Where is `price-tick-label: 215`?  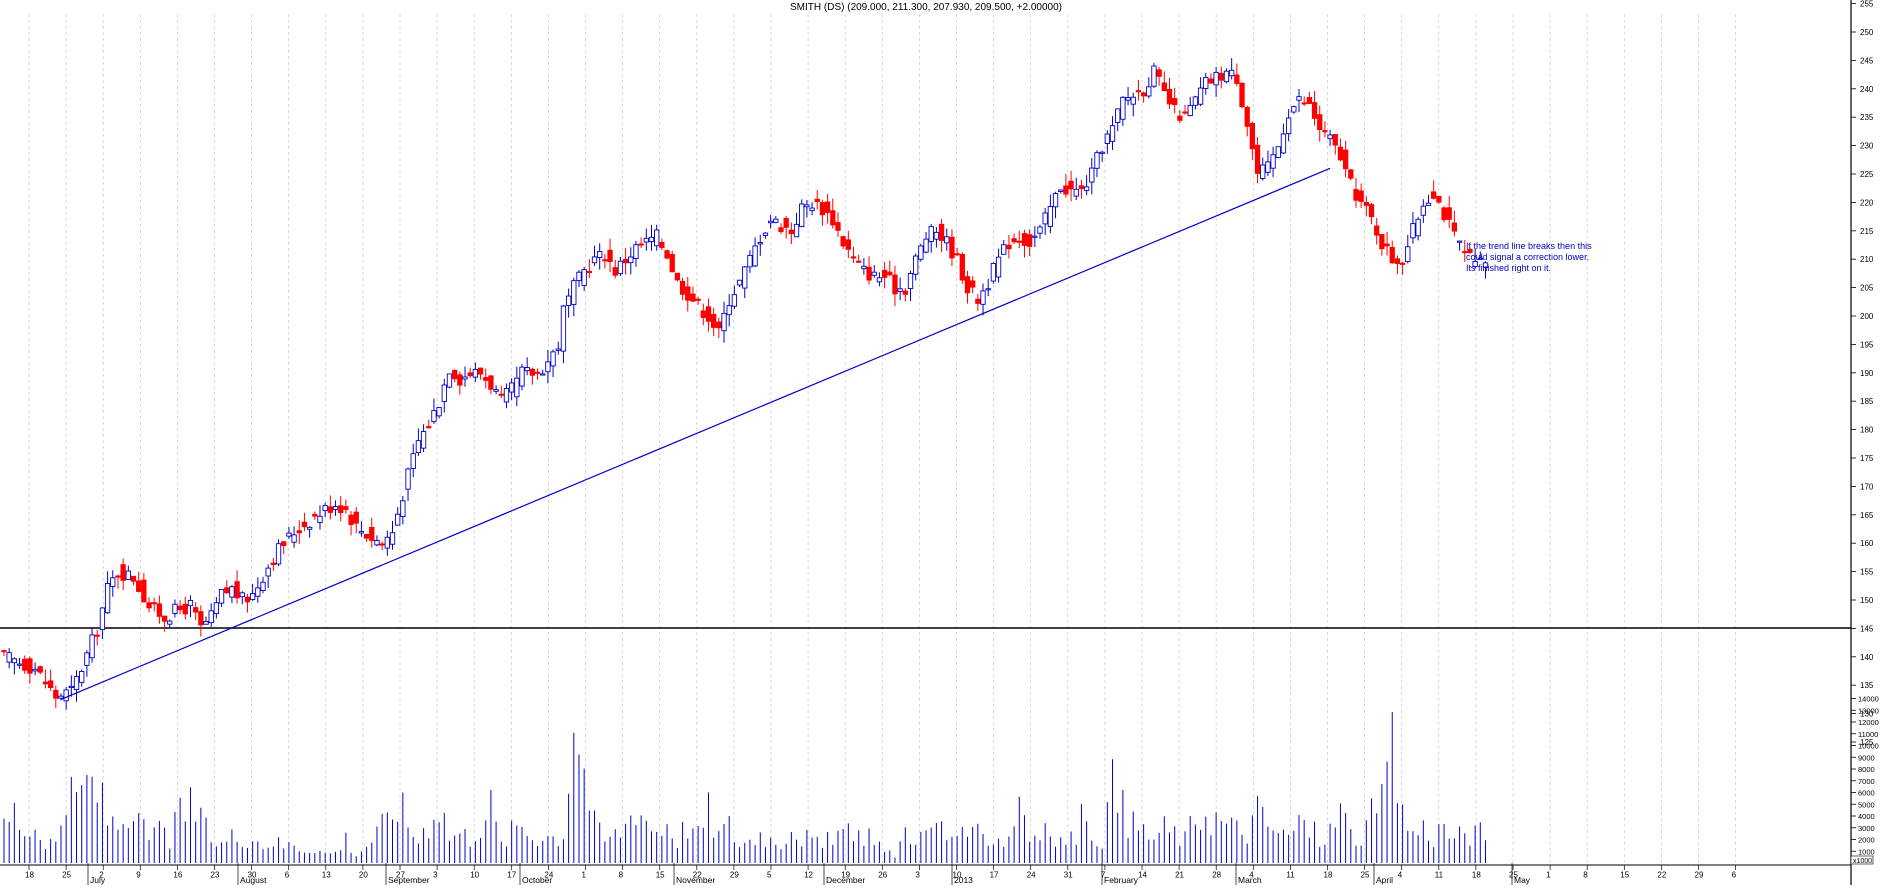 price-tick-label: 215 is located at coordinates (1867, 231).